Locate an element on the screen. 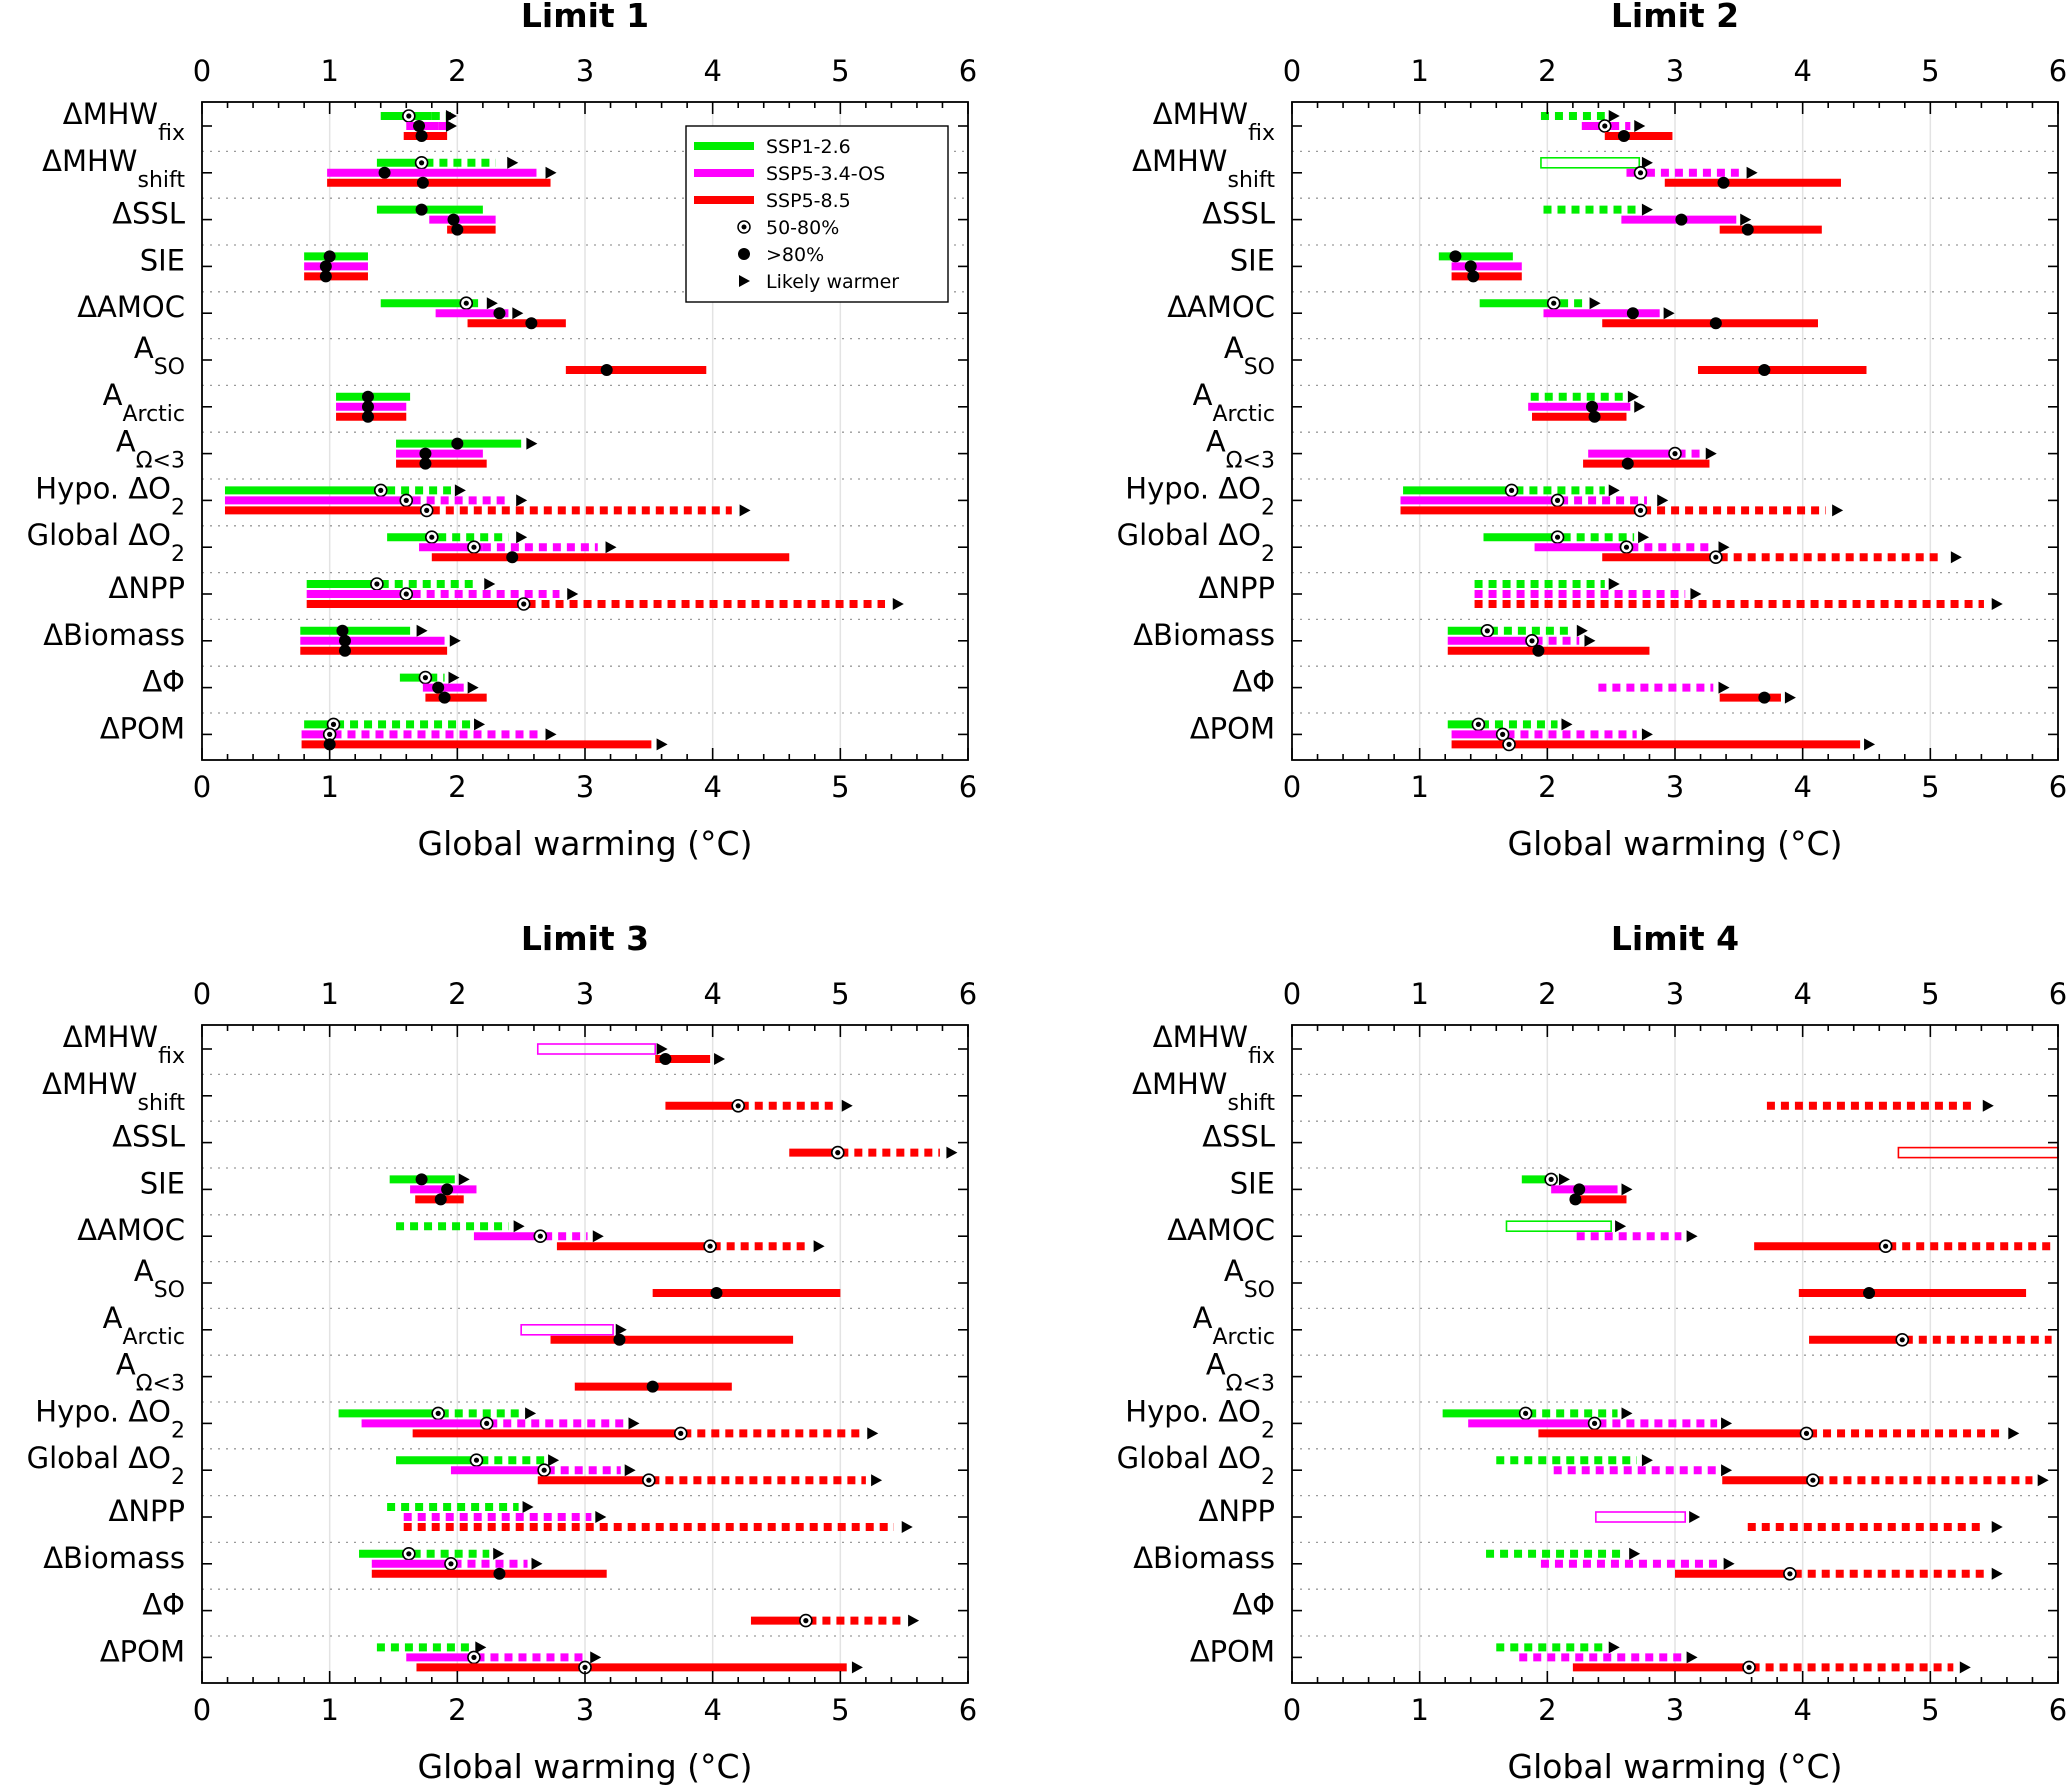 Image resolution: width=2067 pixels, height=1786 pixels. row-sie is located at coordinates (433, 1189).